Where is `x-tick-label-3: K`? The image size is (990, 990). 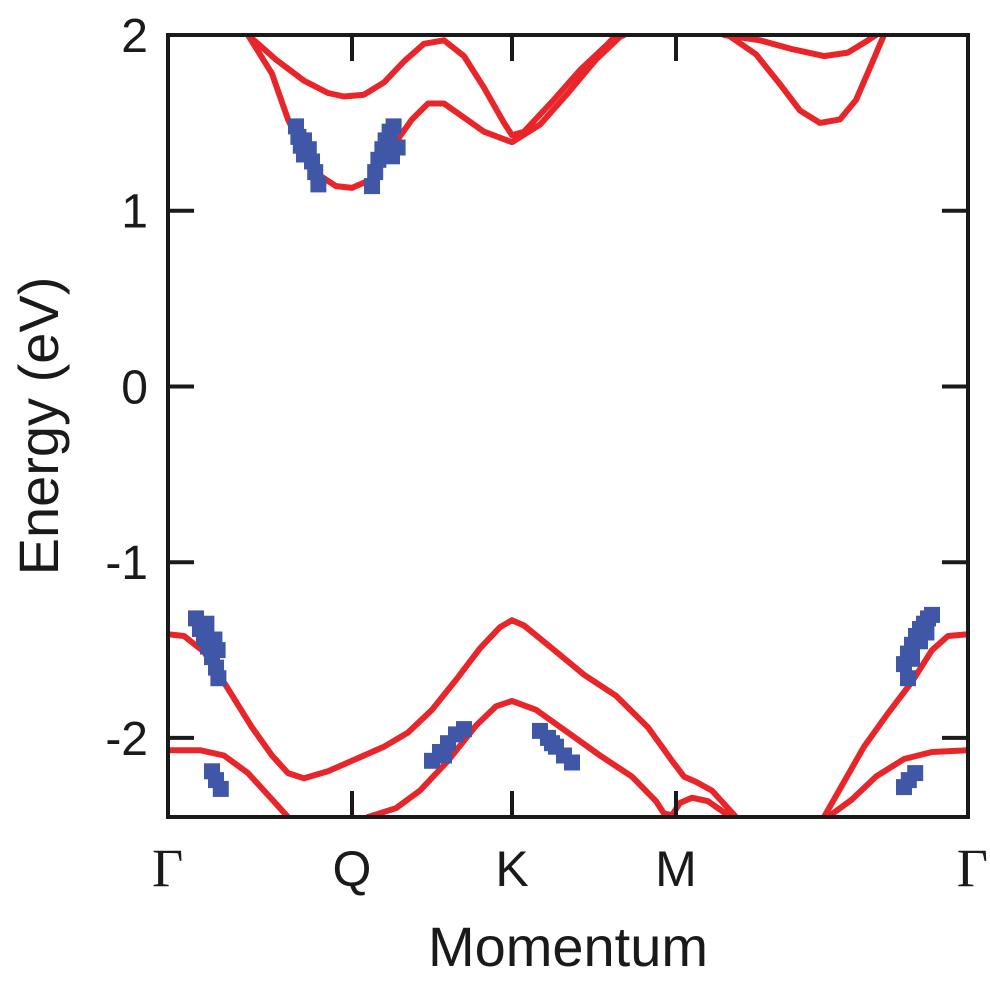 x-tick-label-3: K is located at coordinates (511, 869).